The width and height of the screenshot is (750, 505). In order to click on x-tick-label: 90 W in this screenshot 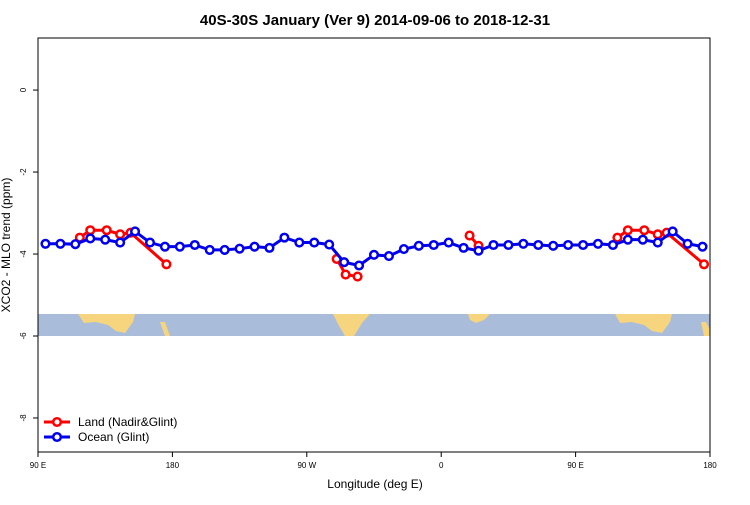, I will do `click(306, 465)`.